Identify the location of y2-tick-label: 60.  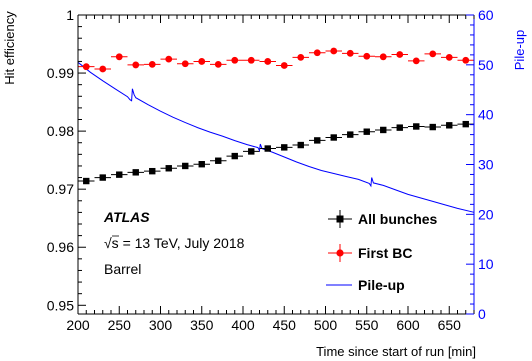
(486, 15).